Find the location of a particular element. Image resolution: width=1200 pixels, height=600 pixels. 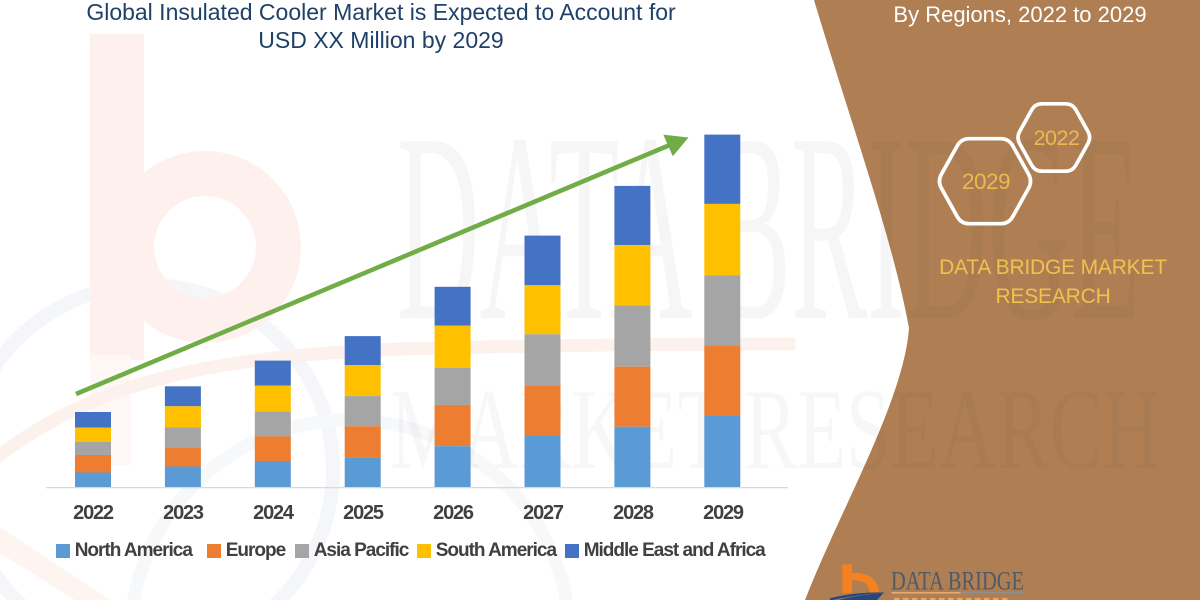

svg-text: 2029 is located at coordinates (986, 181).